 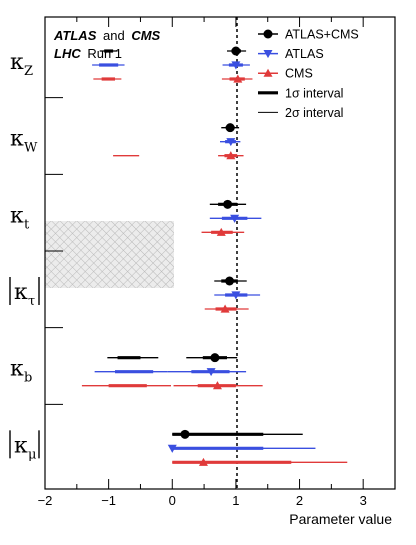 I want to click on experiment-label: ATLAS and CMS LHC Run 1, so click(x=107, y=44).